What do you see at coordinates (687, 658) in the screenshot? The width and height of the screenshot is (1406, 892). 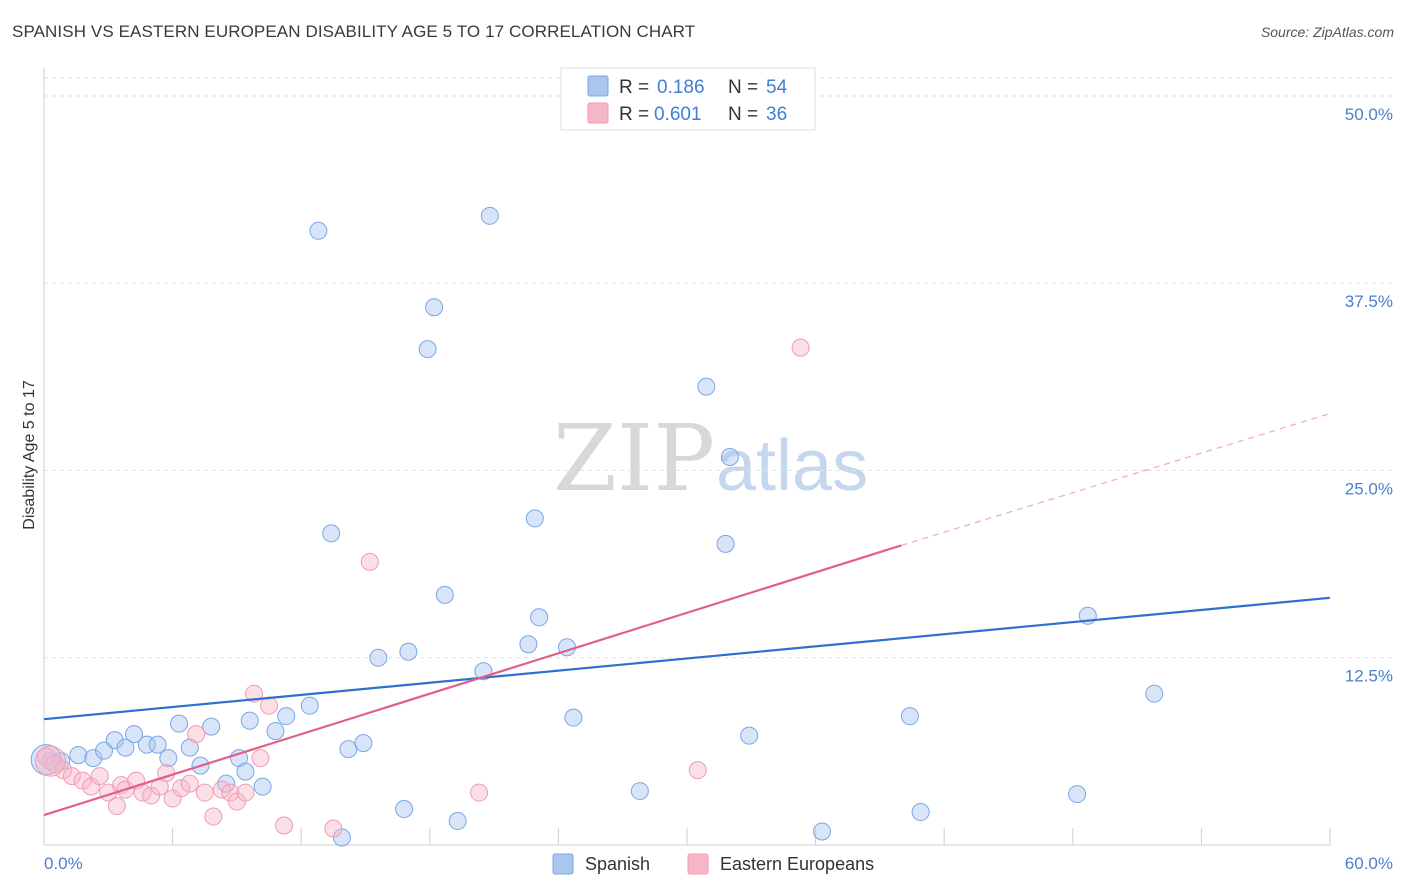 I see `spanish-trend-line` at bounding box center [687, 658].